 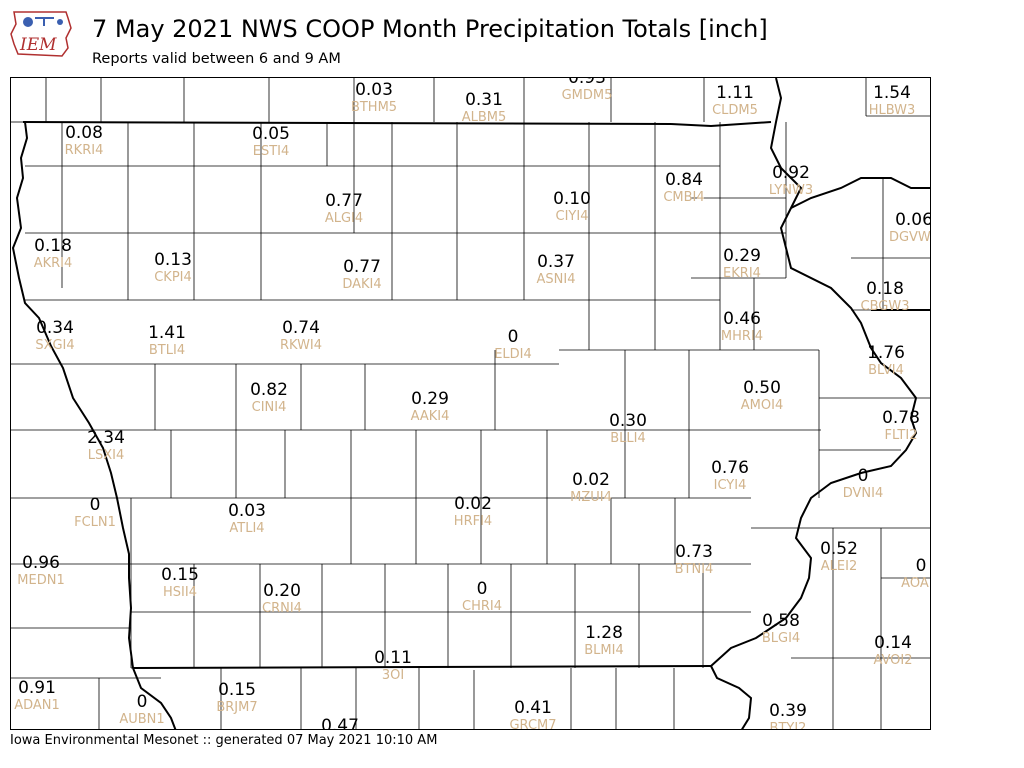 I want to click on station-value: 1.76, so click(x=886, y=353).